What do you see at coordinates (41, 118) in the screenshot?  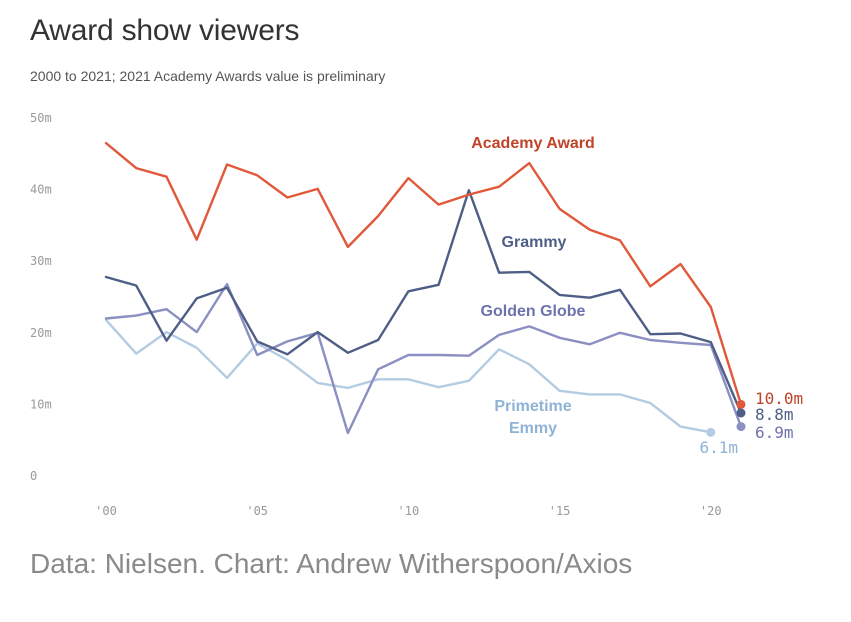 I see `y-tick-label: 50m` at bounding box center [41, 118].